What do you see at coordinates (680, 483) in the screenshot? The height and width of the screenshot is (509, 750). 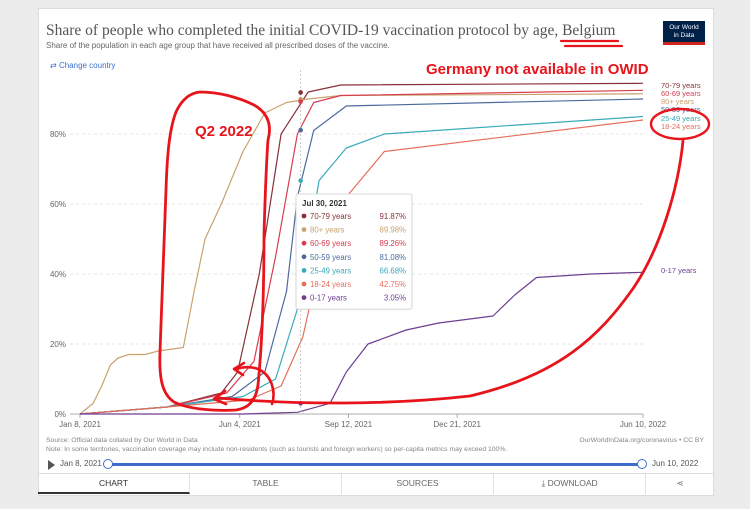 I see `share-icon: ⋖` at bounding box center [680, 483].